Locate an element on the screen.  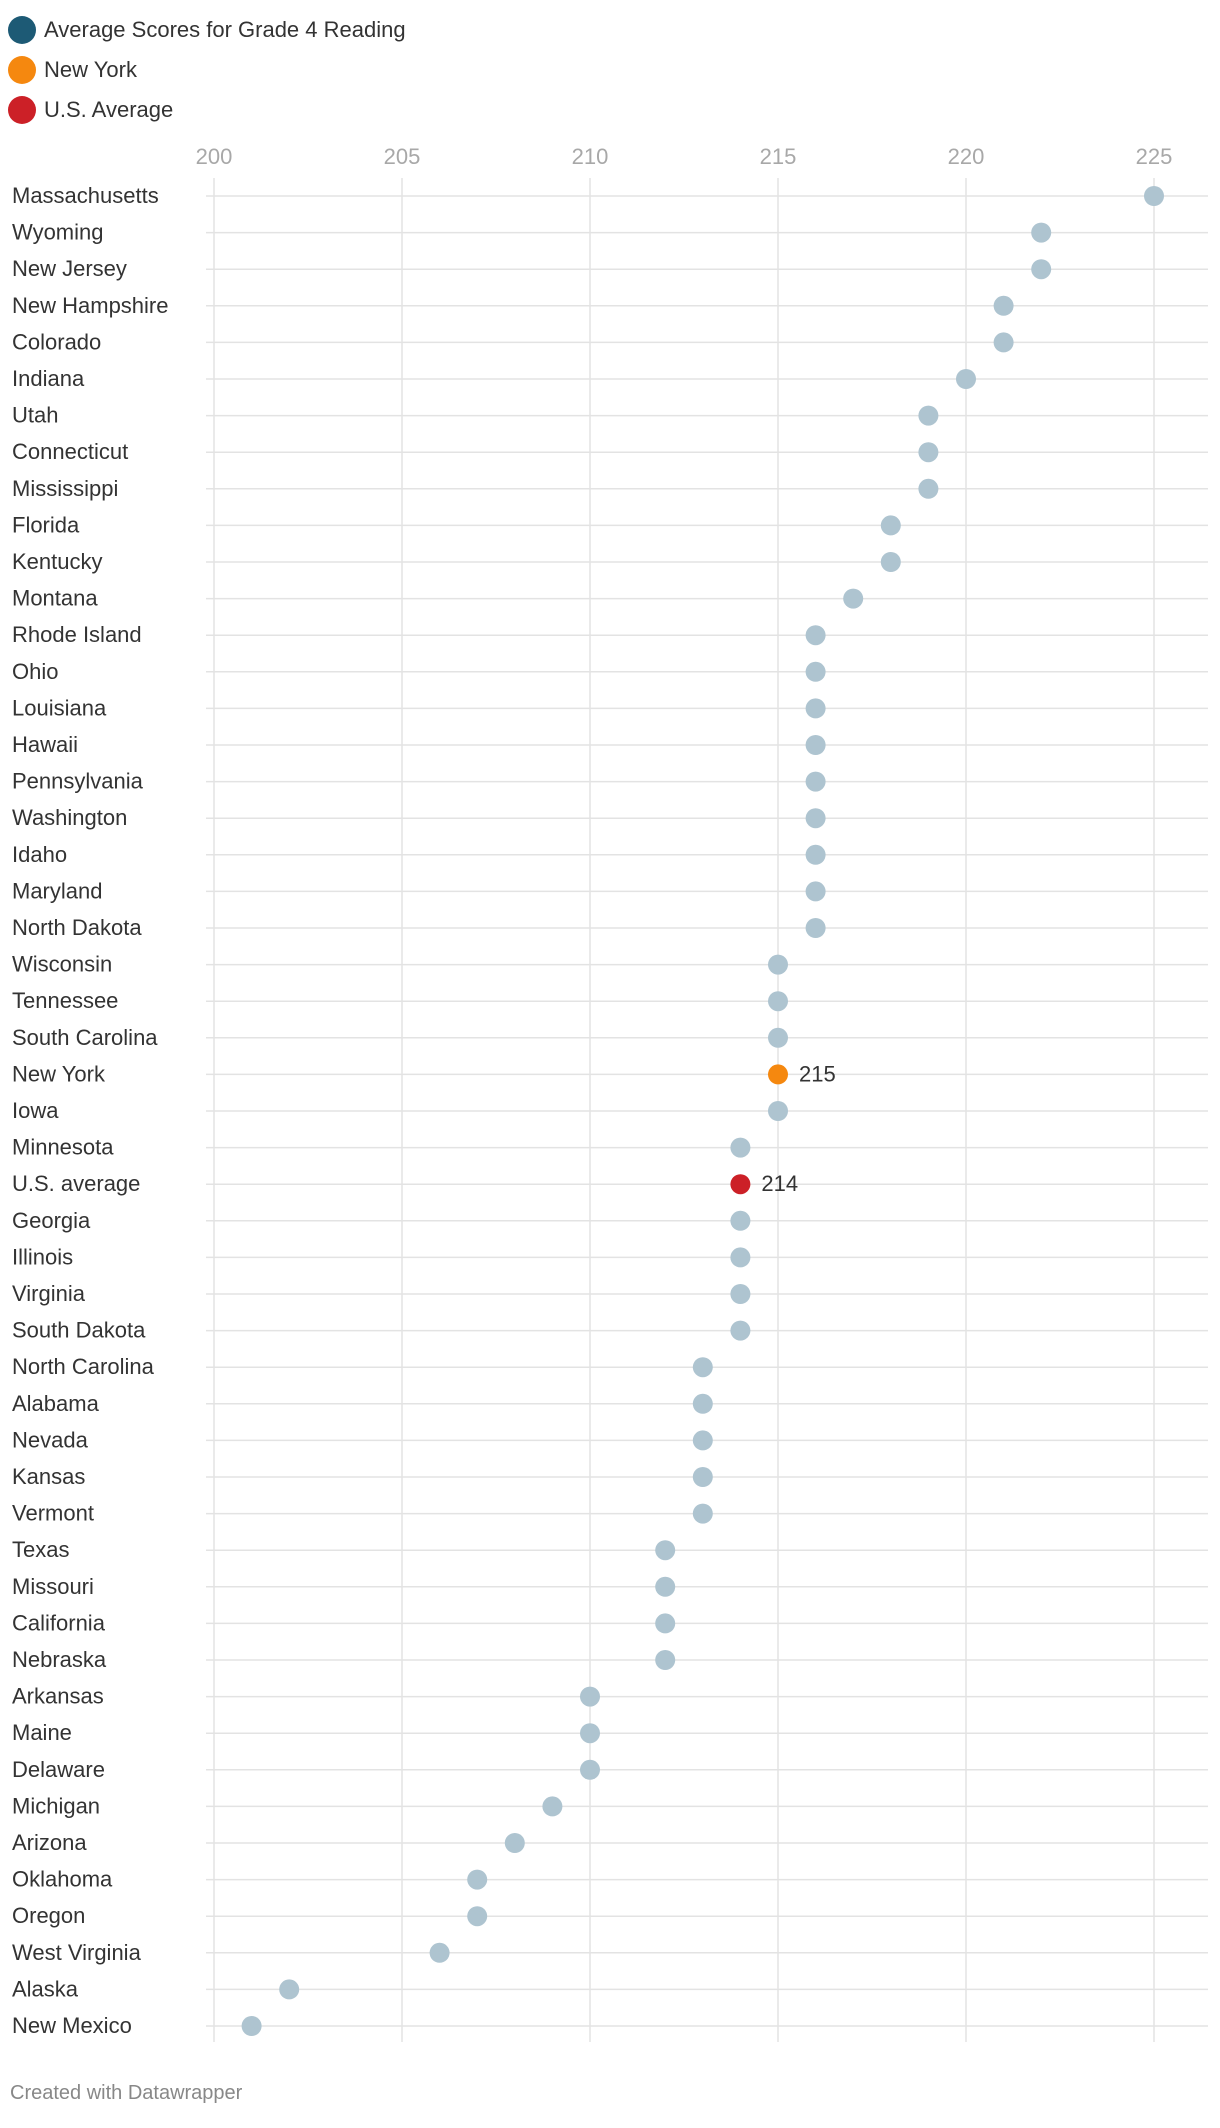
category-label-maine: Maine is located at coordinates (42, 1732).